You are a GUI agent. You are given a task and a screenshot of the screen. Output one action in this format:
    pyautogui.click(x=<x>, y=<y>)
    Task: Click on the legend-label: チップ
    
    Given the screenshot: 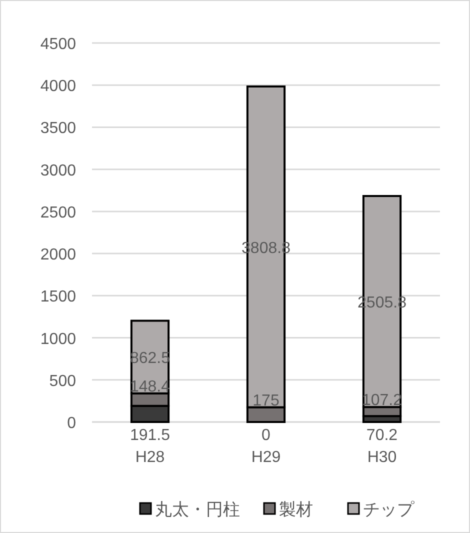 What is the action you would take?
    pyautogui.click(x=389, y=509)
    